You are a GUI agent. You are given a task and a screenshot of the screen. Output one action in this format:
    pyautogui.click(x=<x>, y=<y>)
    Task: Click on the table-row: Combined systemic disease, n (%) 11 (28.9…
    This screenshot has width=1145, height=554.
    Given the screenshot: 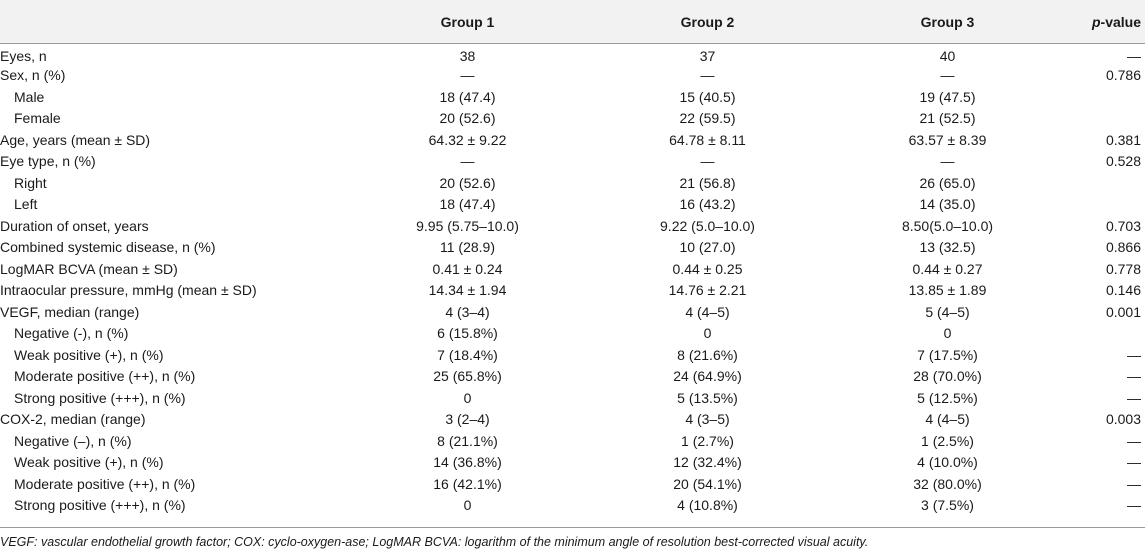 What is the action you would take?
    pyautogui.click(x=572, y=248)
    